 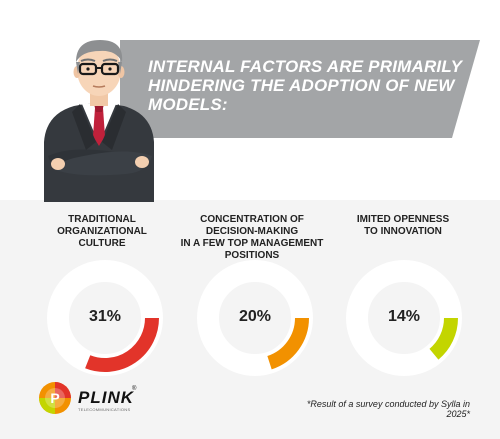 I want to click on value-label: 14%, so click(x=404, y=316).